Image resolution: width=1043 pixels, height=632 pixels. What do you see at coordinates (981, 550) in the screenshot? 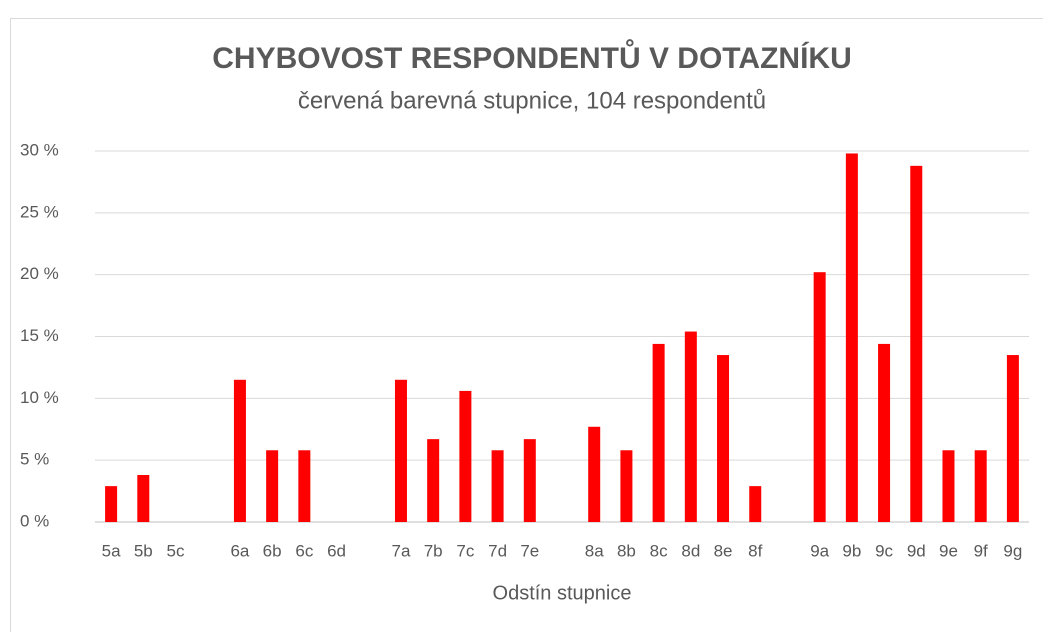
I see `x-tick-label: 9f` at bounding box center [981, 550].